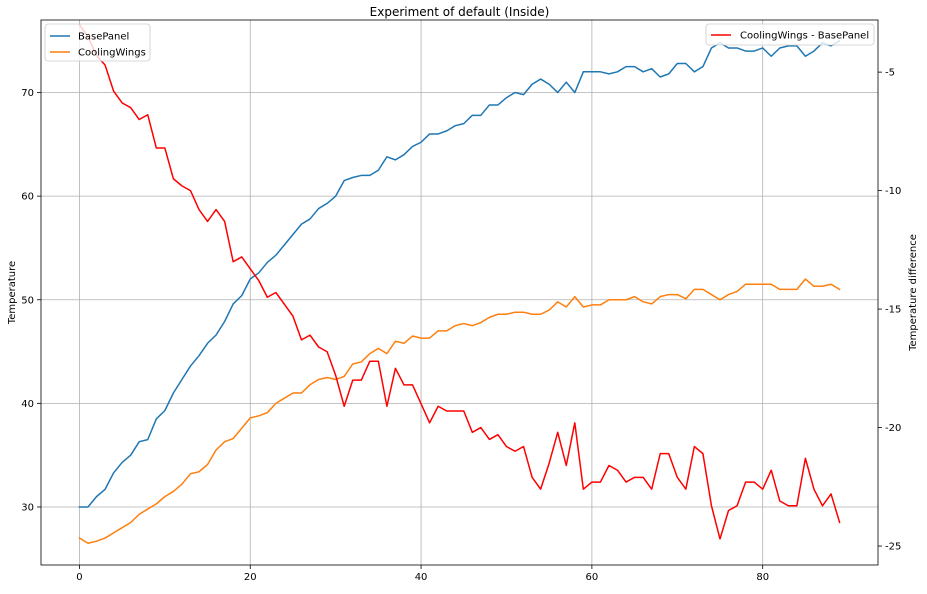 This screenshot has width=927, height=594. I want to click on x-tick-label: 20, so click(250, 577).